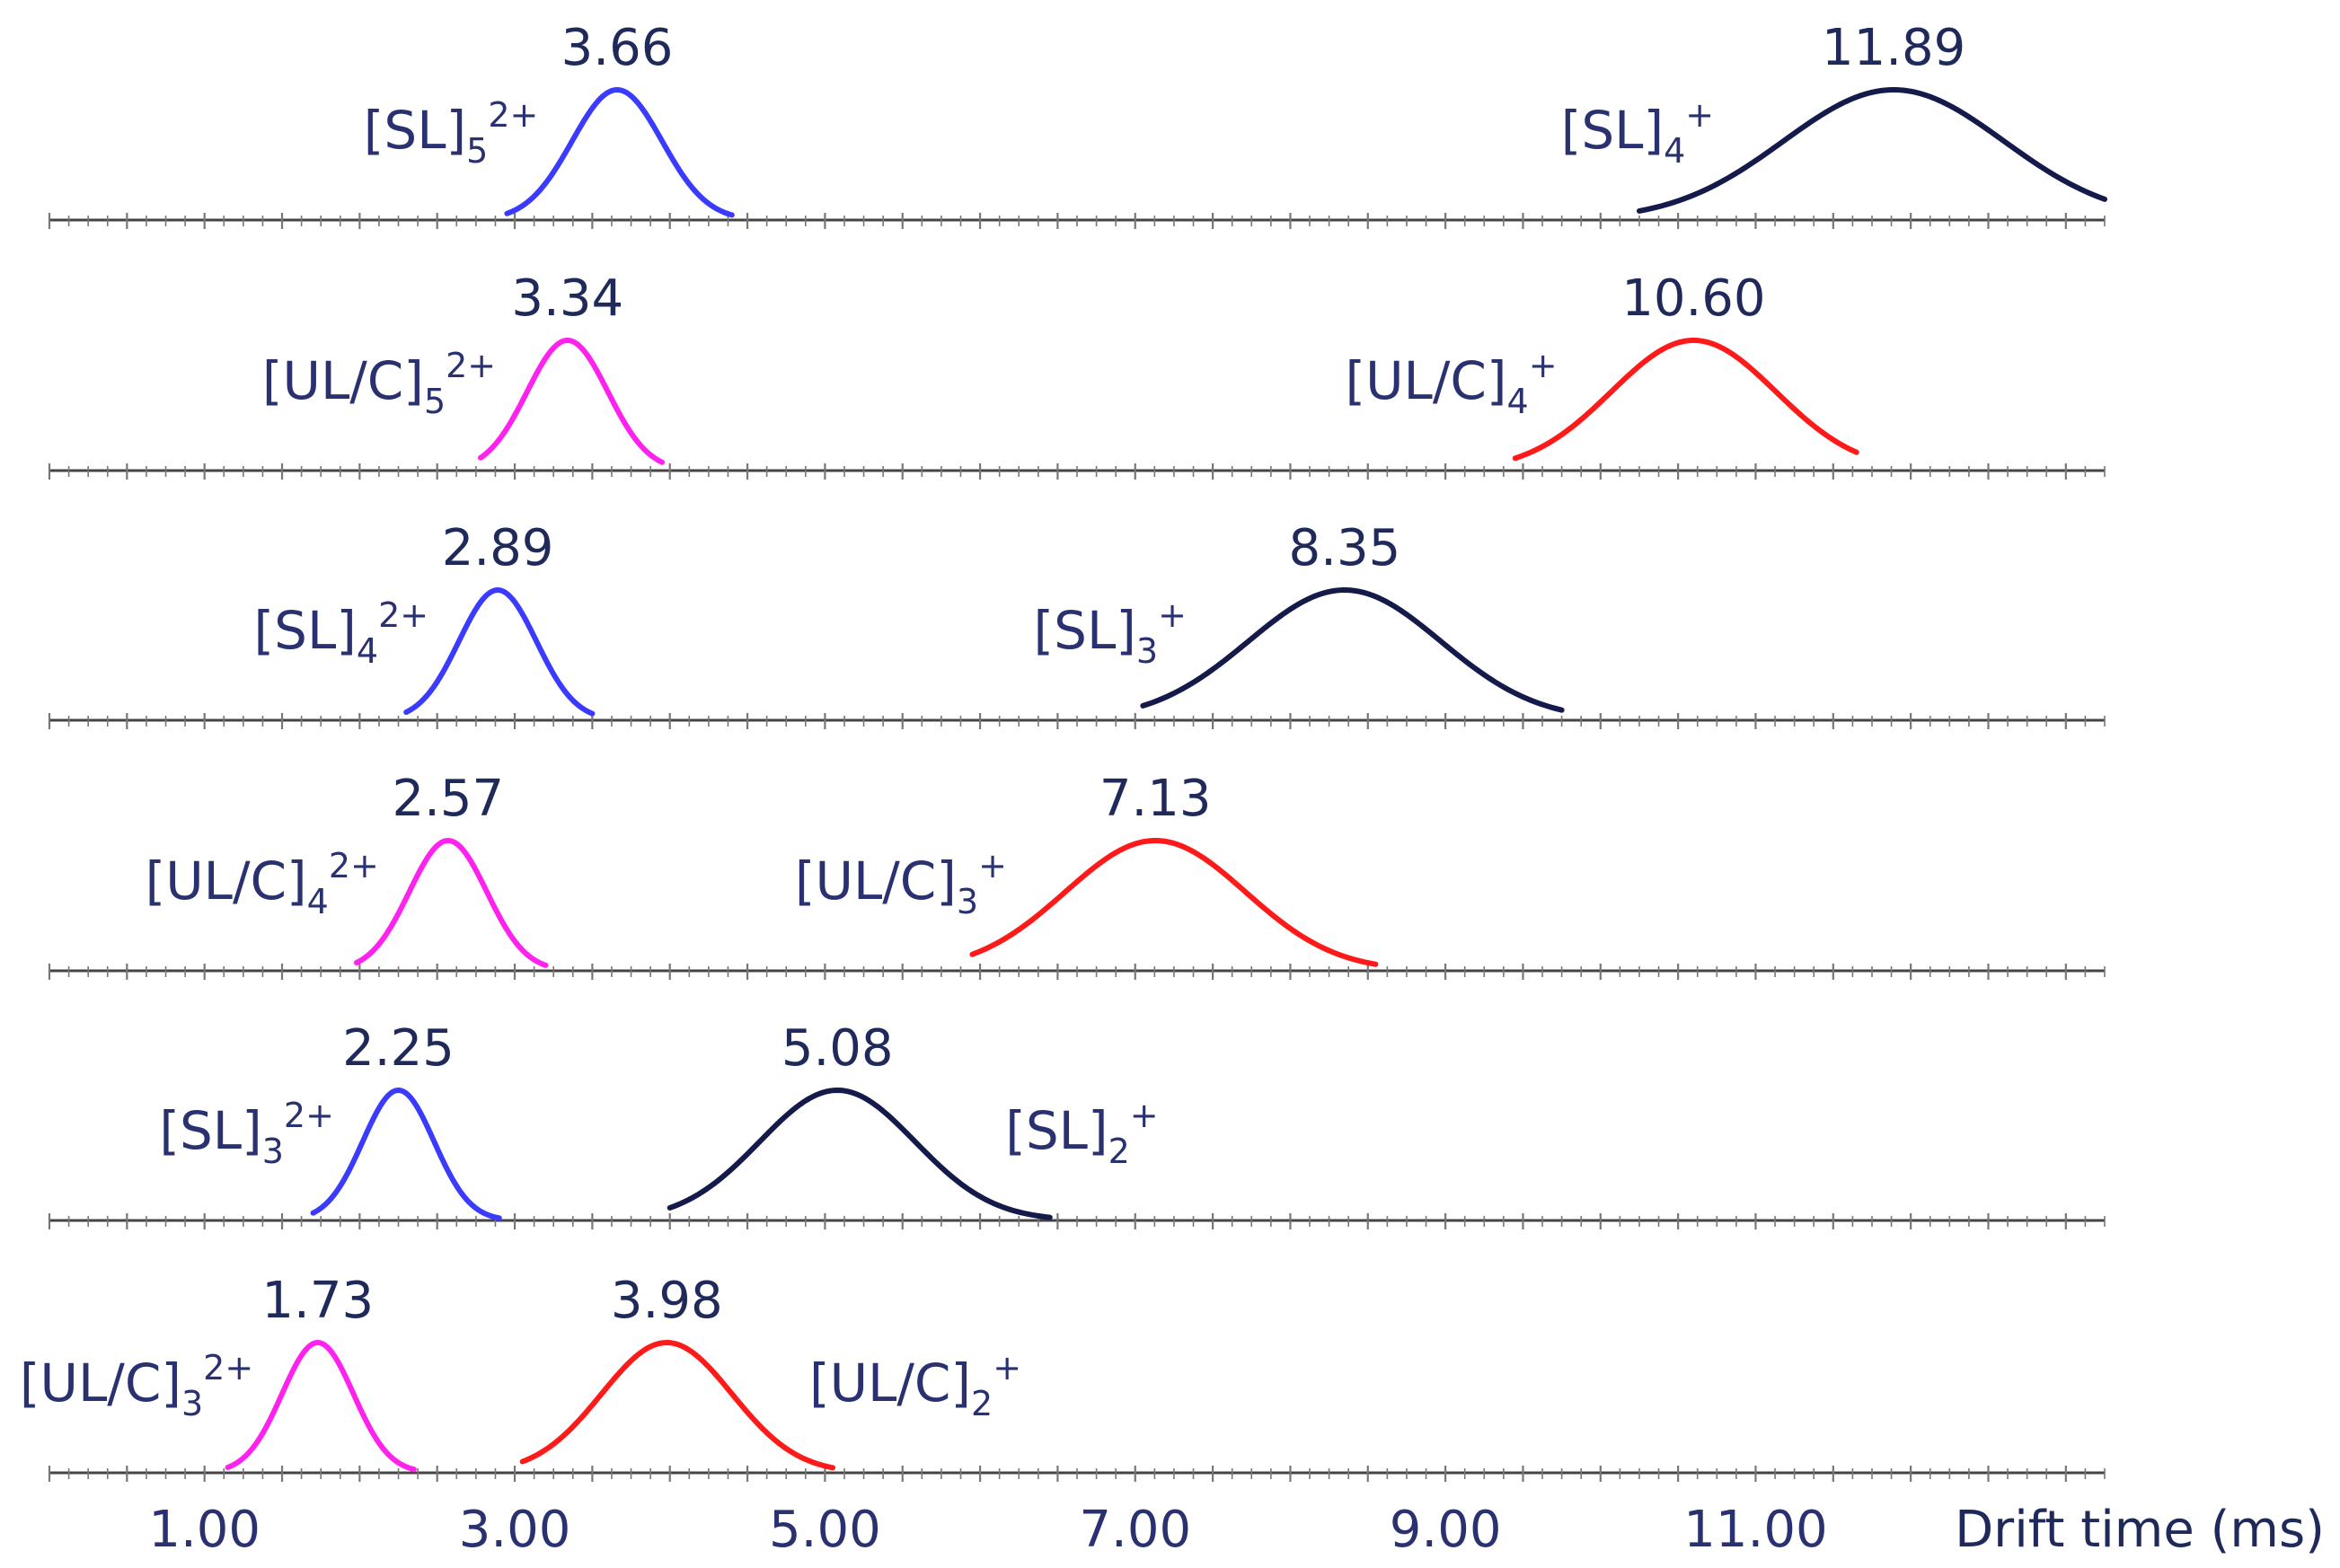 The image size is (2340, 1568). Describe the element at coordinates (317, 1301) in the screenshot. I see `peak-value-label: 1.73` at that location.